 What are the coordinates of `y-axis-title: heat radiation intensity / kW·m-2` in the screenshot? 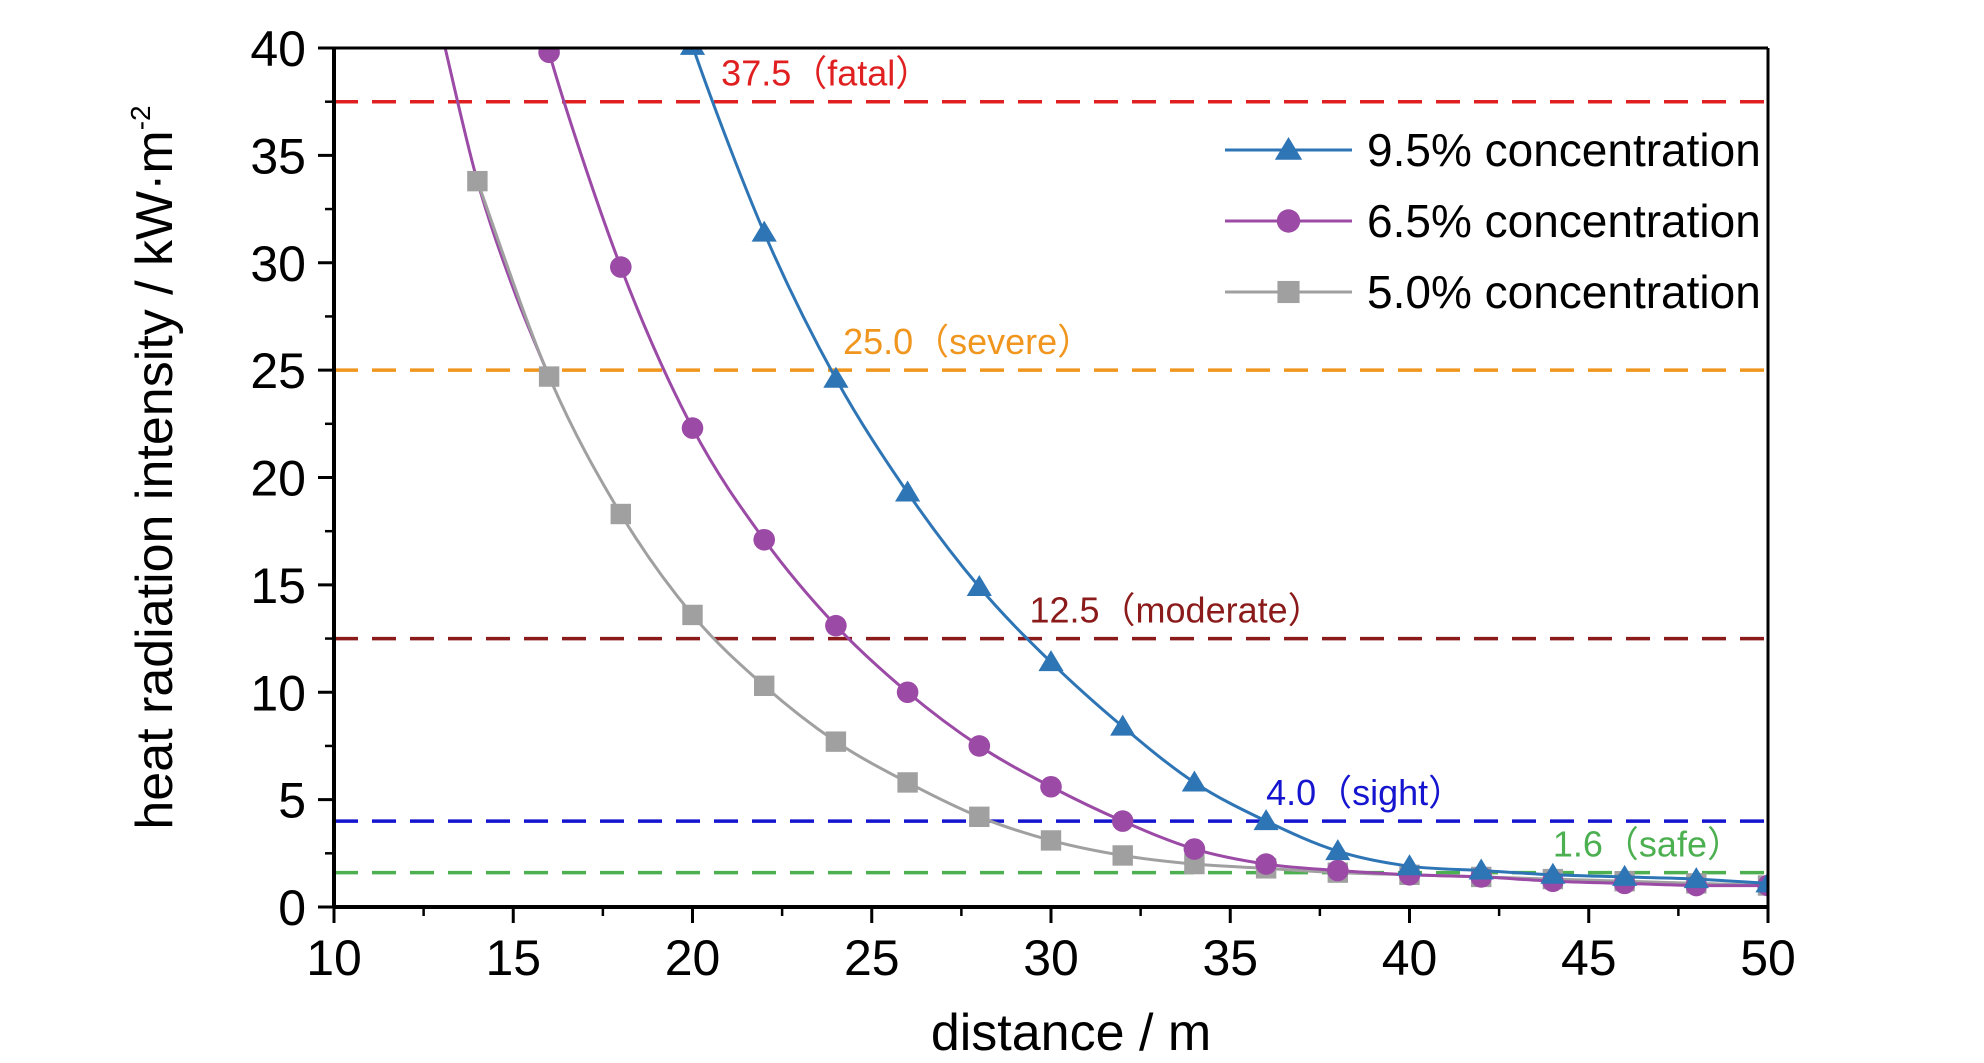 It's located at (154, 467).